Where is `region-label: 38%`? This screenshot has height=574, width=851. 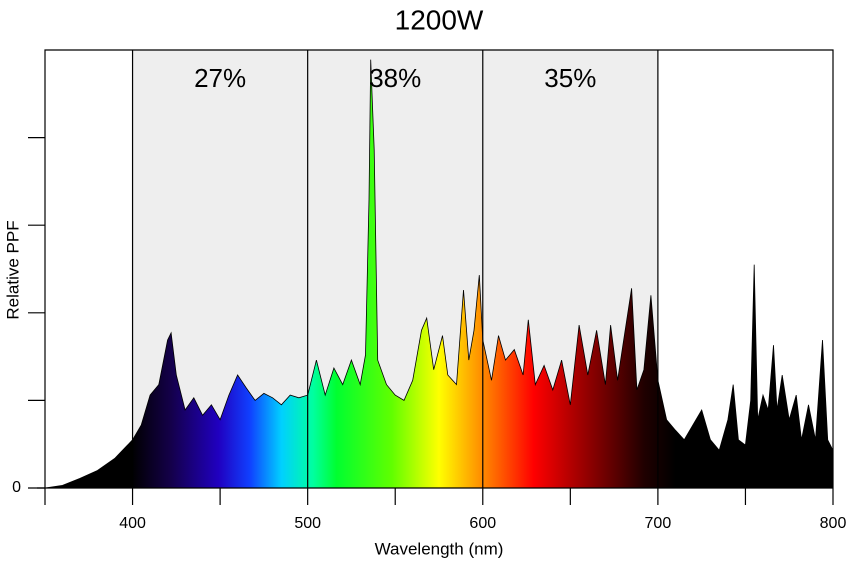
region-label: 38% is located at coordinates (395, 78).